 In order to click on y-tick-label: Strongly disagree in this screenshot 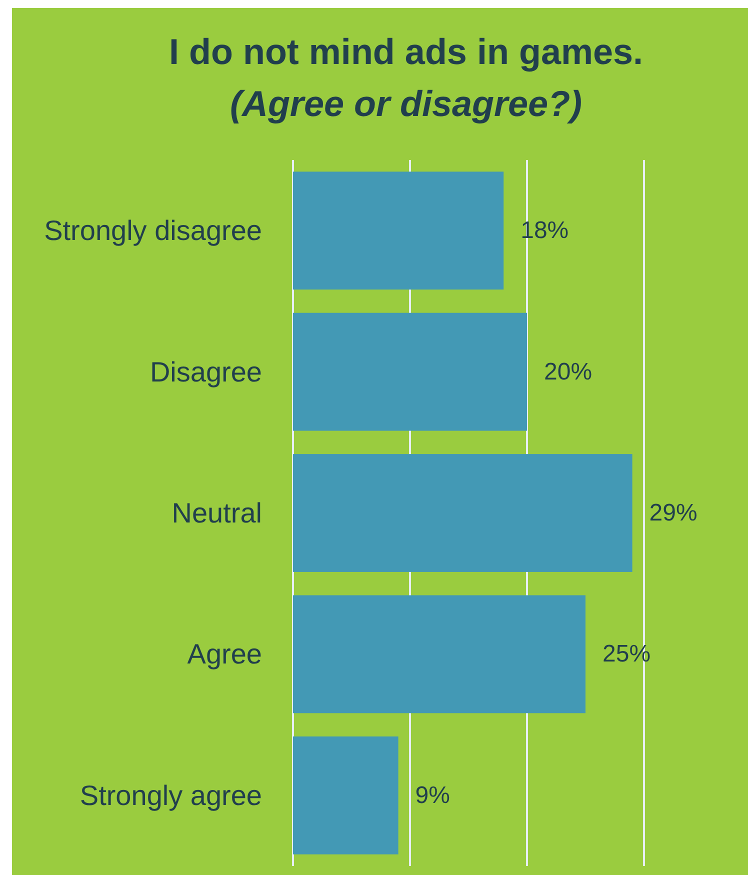, I will do `click(153, 230)`.